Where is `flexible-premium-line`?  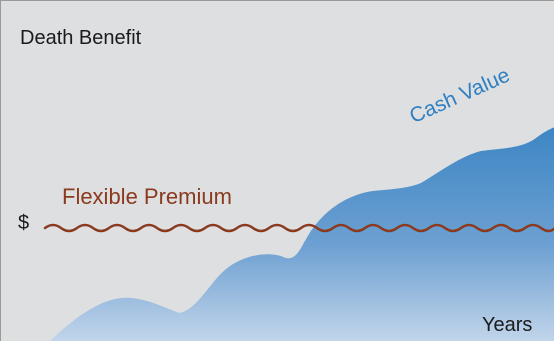 flexible-premium-line is located at coordinates (298, 228).